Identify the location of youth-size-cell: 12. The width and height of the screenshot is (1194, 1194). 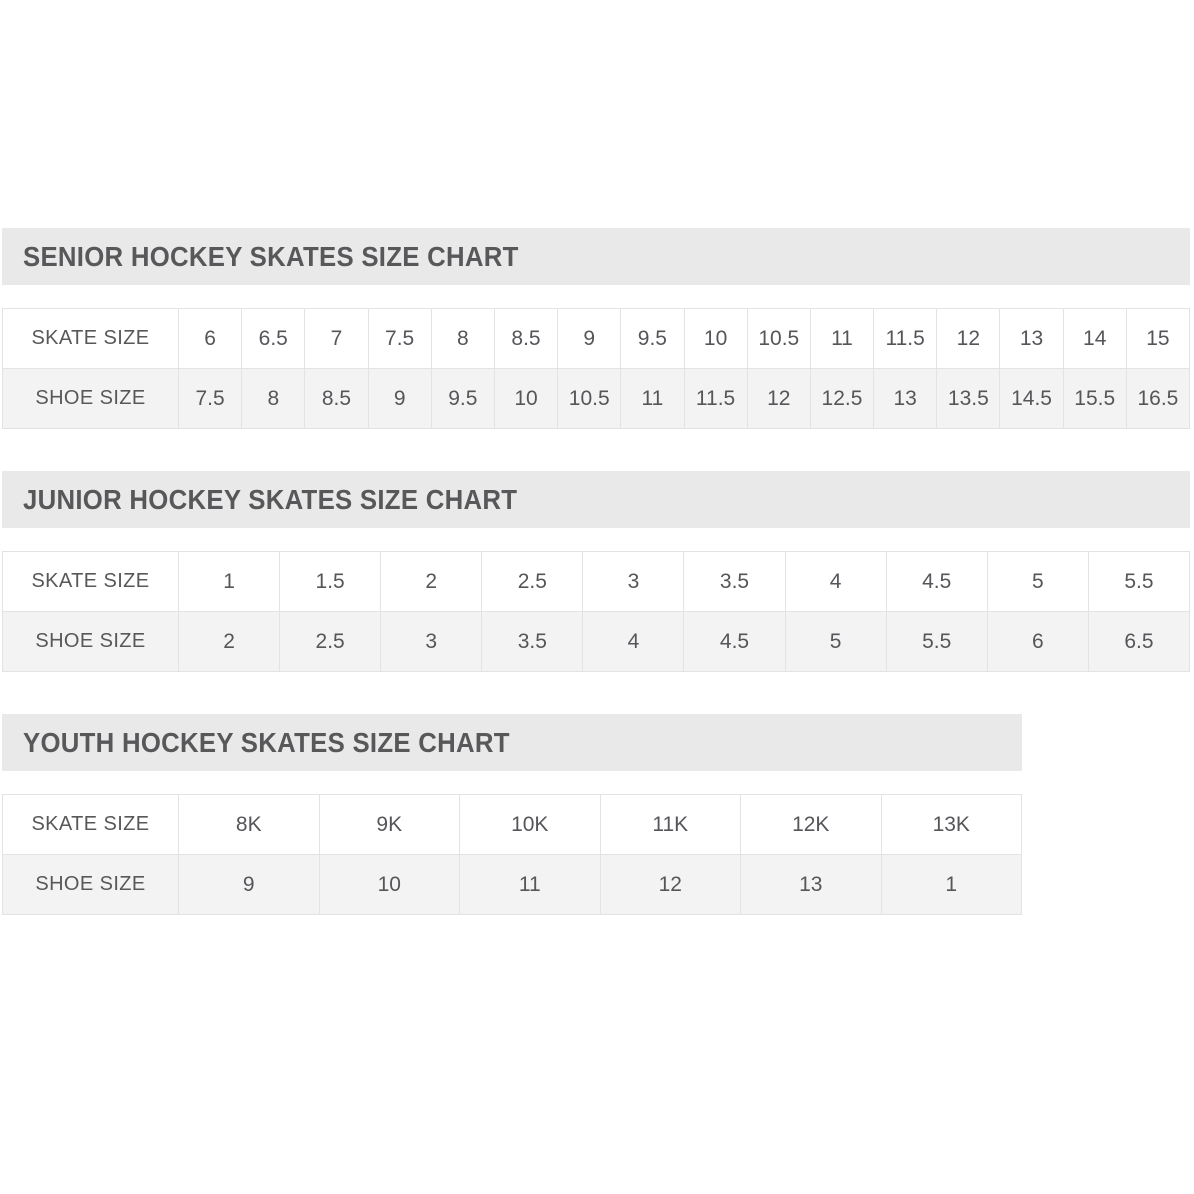
(670, 884).